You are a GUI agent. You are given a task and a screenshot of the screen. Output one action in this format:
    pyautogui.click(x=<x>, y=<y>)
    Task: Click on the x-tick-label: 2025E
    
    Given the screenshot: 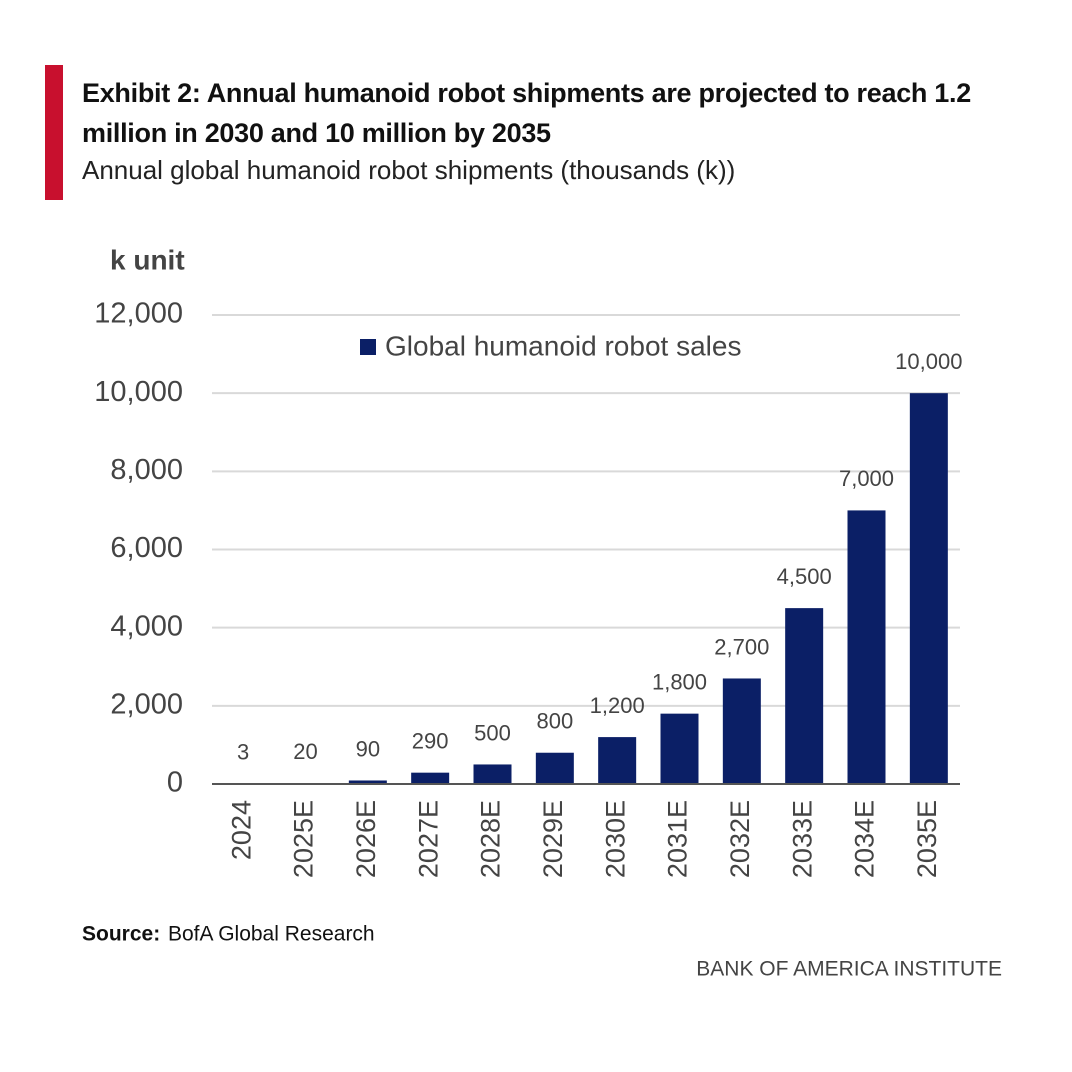 What is the action you would take?
    pyautogui.click(x=304, y=839)
    